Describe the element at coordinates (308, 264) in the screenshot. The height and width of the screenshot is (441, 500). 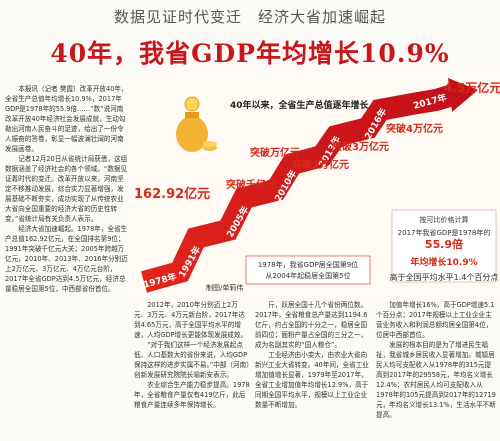
I see `rank-note: 1978年，我省GDP居全国第9位` at that location.